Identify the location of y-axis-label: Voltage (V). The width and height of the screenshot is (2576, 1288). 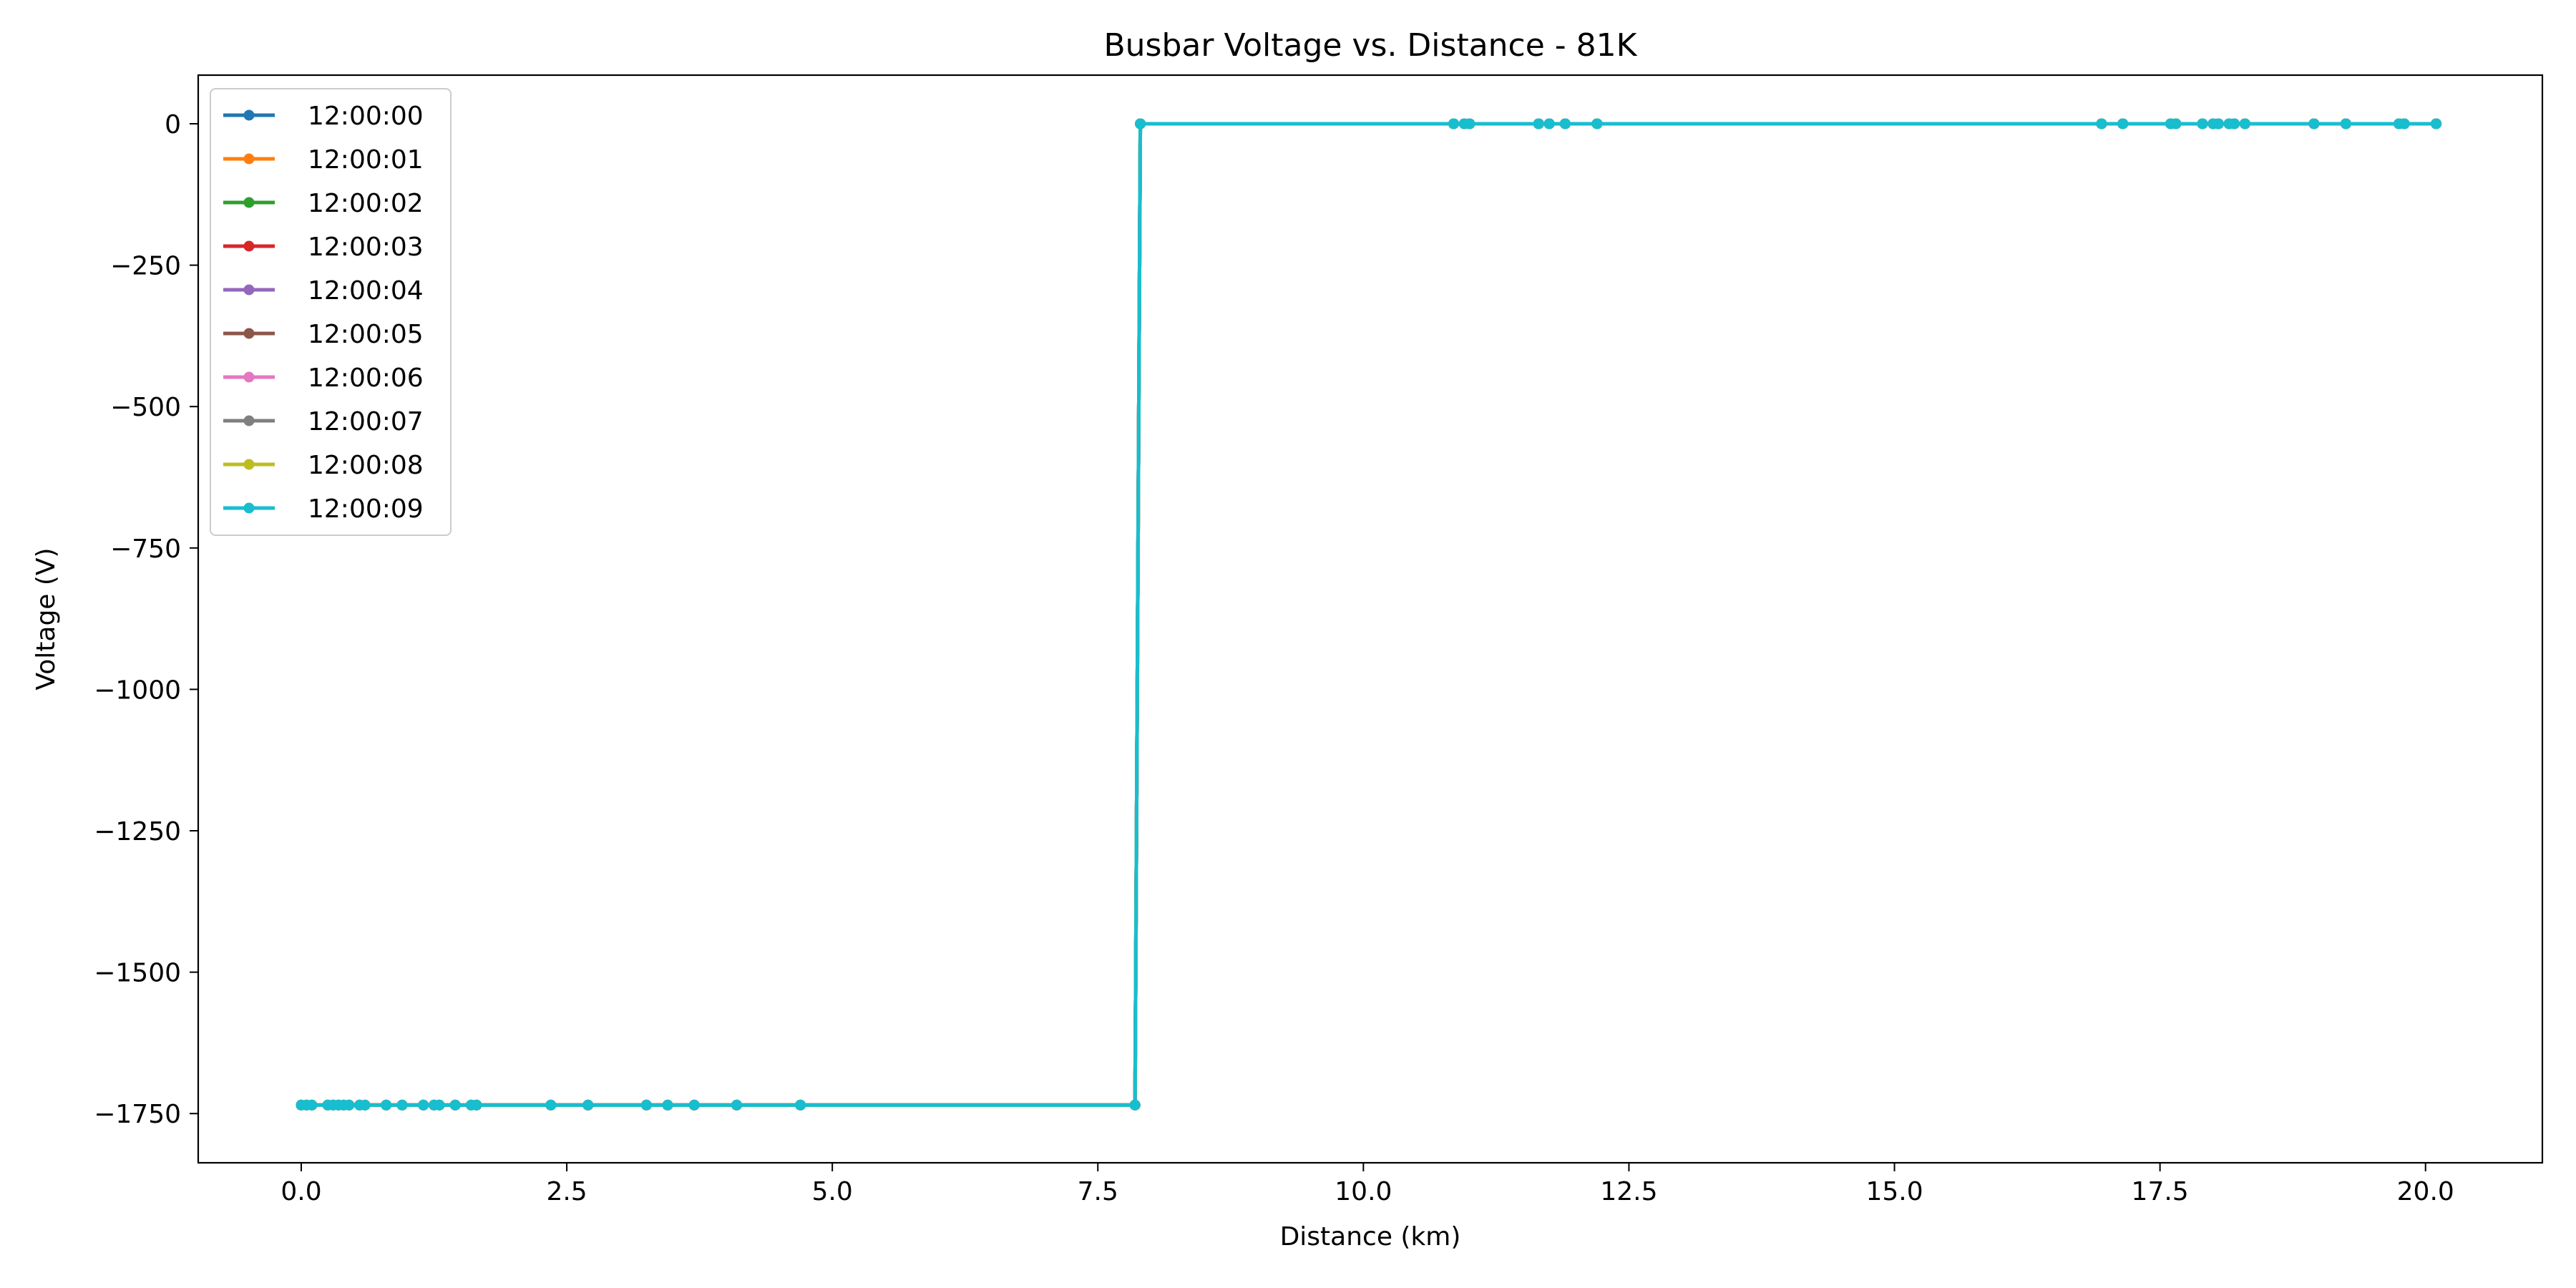
(46, 618).